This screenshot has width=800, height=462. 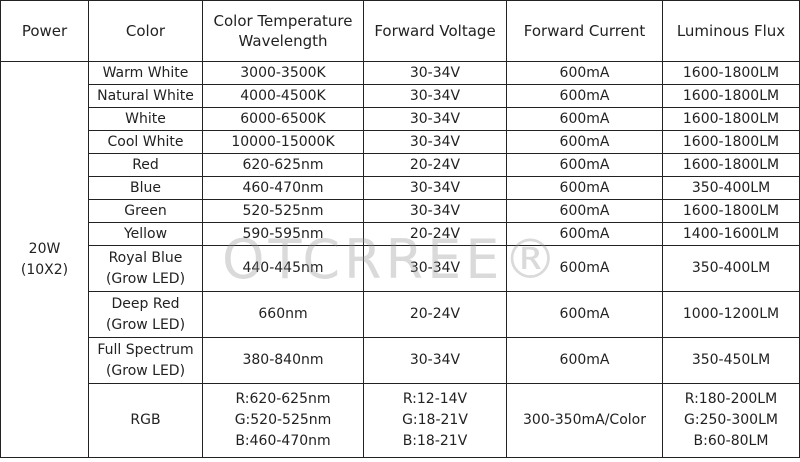 I want to click on cell-line: Color, so click(x=145, y=31).